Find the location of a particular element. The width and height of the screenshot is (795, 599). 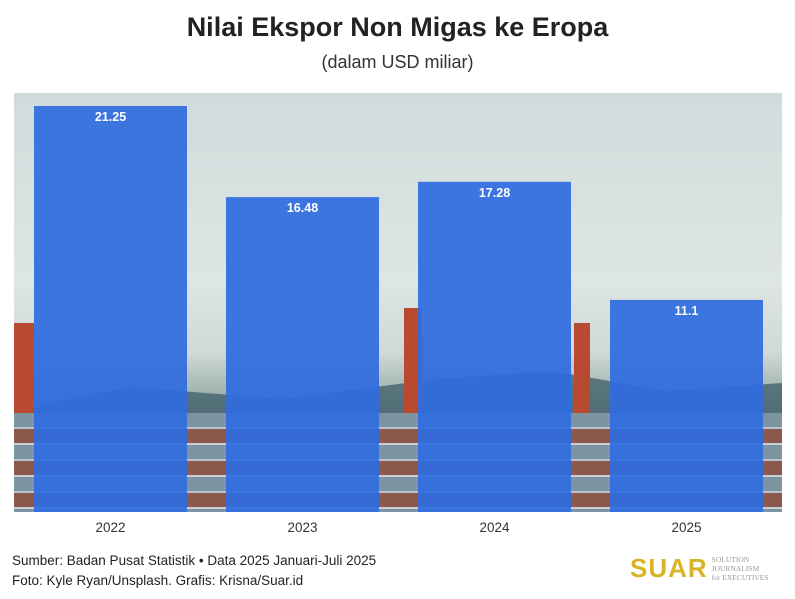

logo-wordmark: SUAR is located at coordinates (669, 568).